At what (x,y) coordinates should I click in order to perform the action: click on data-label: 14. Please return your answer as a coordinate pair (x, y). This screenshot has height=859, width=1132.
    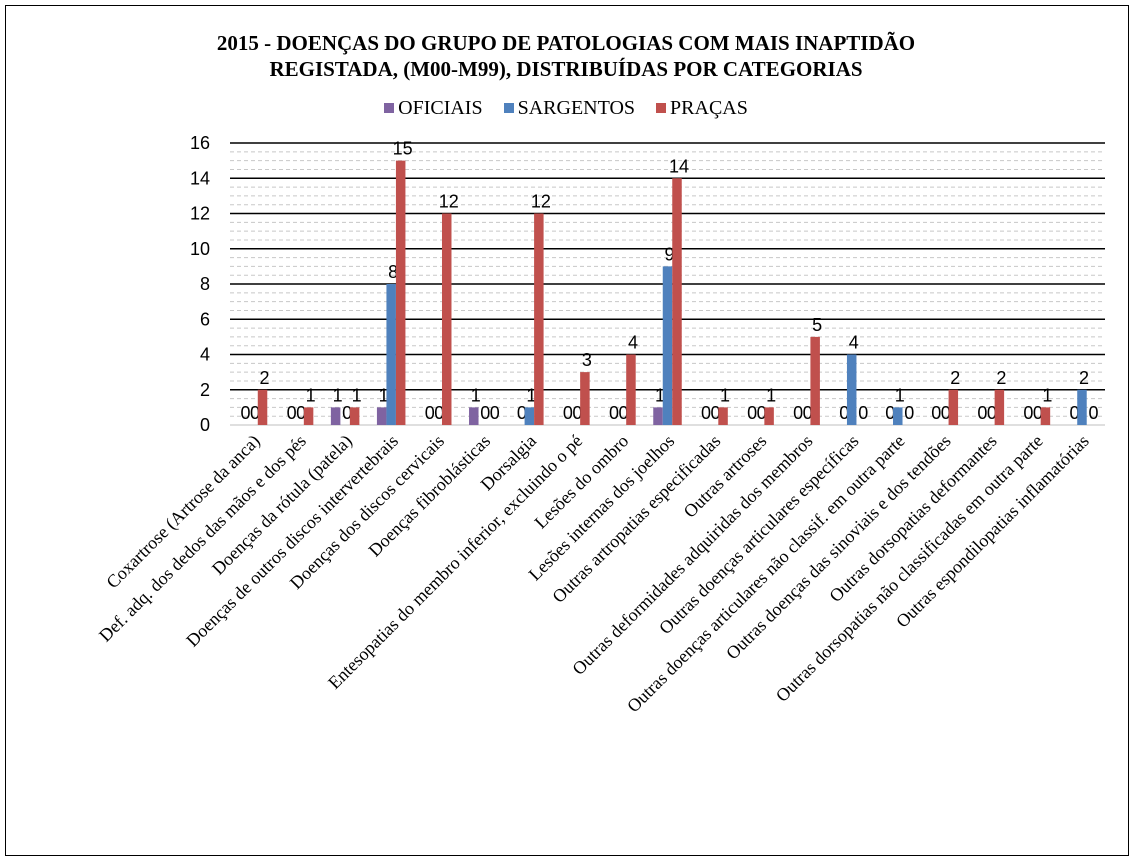
    Looking at the image, I should click on (679, 166).